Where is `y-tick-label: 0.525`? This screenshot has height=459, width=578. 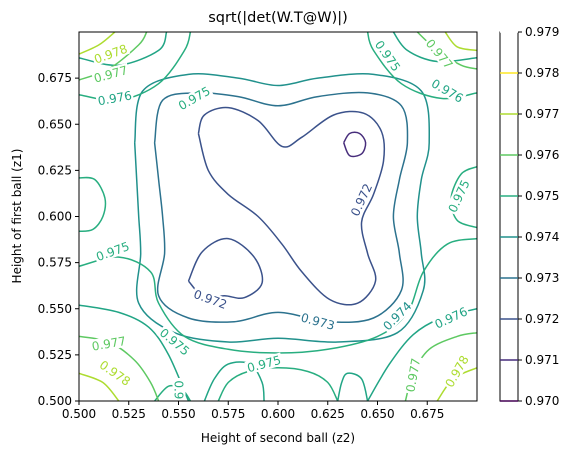
y-tick-label: 0.525 is located at coordinates (55, 355).